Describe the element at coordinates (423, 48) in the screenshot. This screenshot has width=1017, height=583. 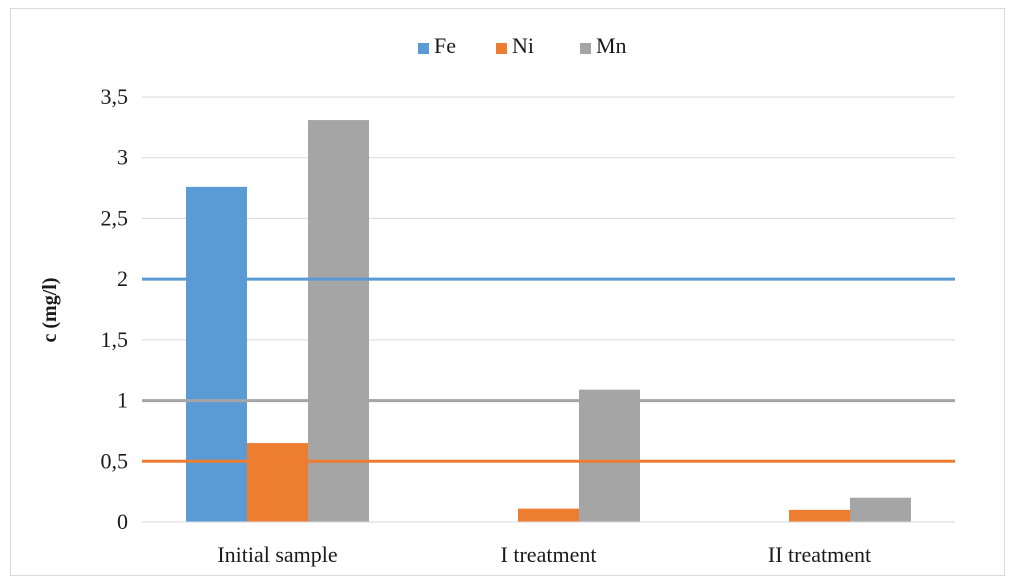
I see `legend-swatch-fe` at that location.